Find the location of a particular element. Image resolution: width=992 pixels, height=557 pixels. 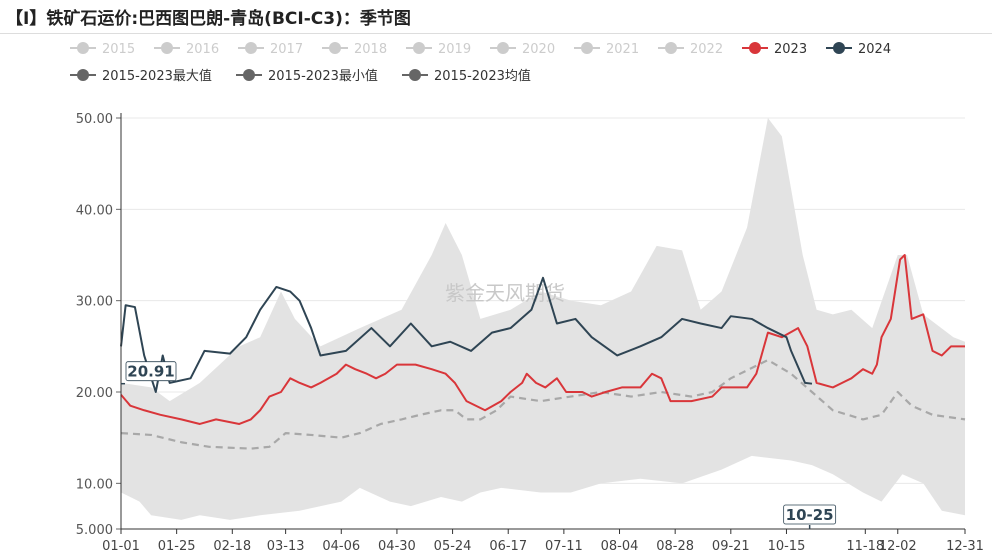

x-tick-label: 08-04 is located at coordinates (620, 546).